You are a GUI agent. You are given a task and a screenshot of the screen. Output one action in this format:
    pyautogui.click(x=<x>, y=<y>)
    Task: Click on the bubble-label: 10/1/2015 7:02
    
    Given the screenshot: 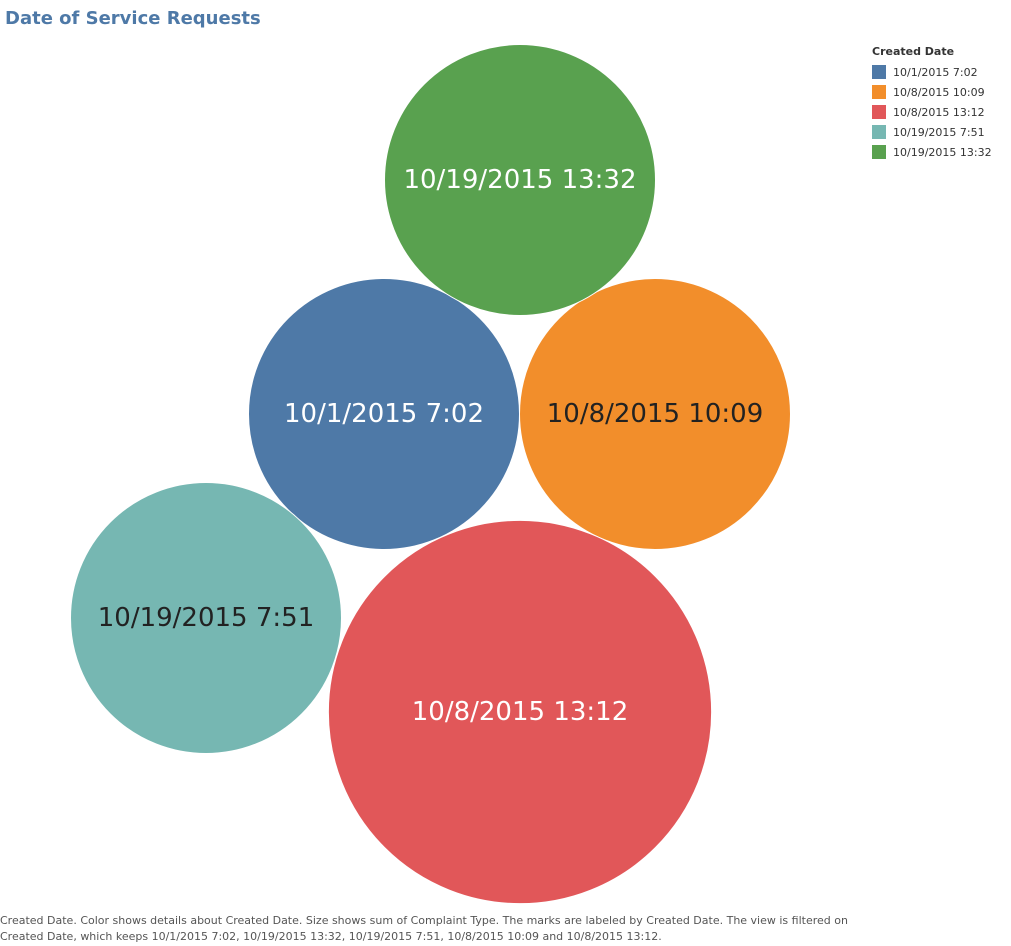 What is the action you would take?
    pyautogui.click(x=384, y=414)
    